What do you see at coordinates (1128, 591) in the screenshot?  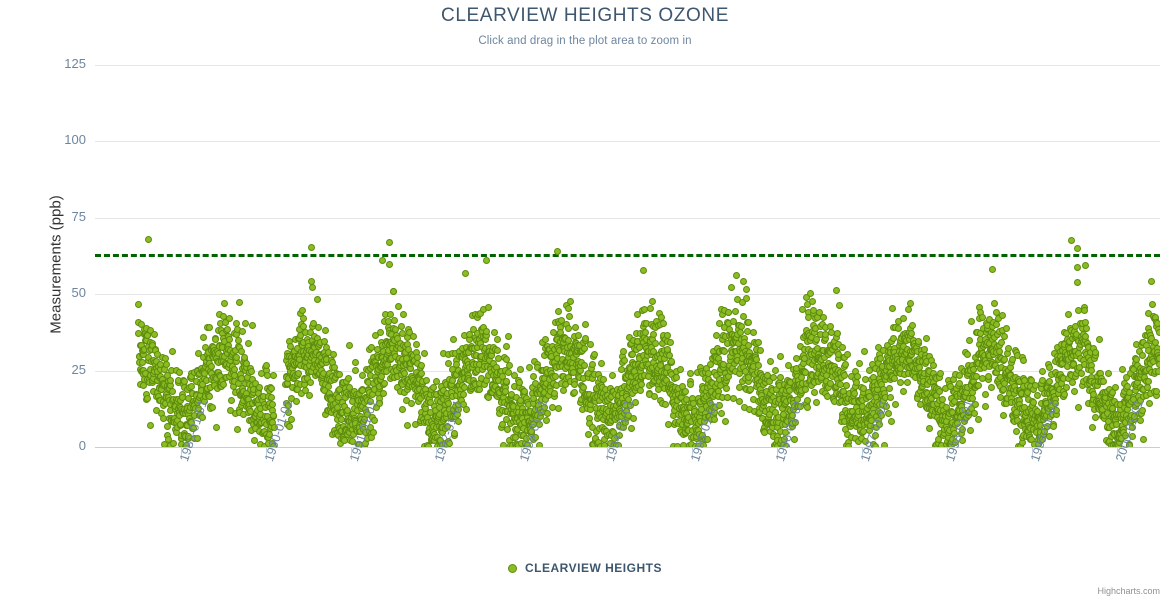 I see `highcharts-credit: Highcharts.com` at bounding box center [1128, 591].